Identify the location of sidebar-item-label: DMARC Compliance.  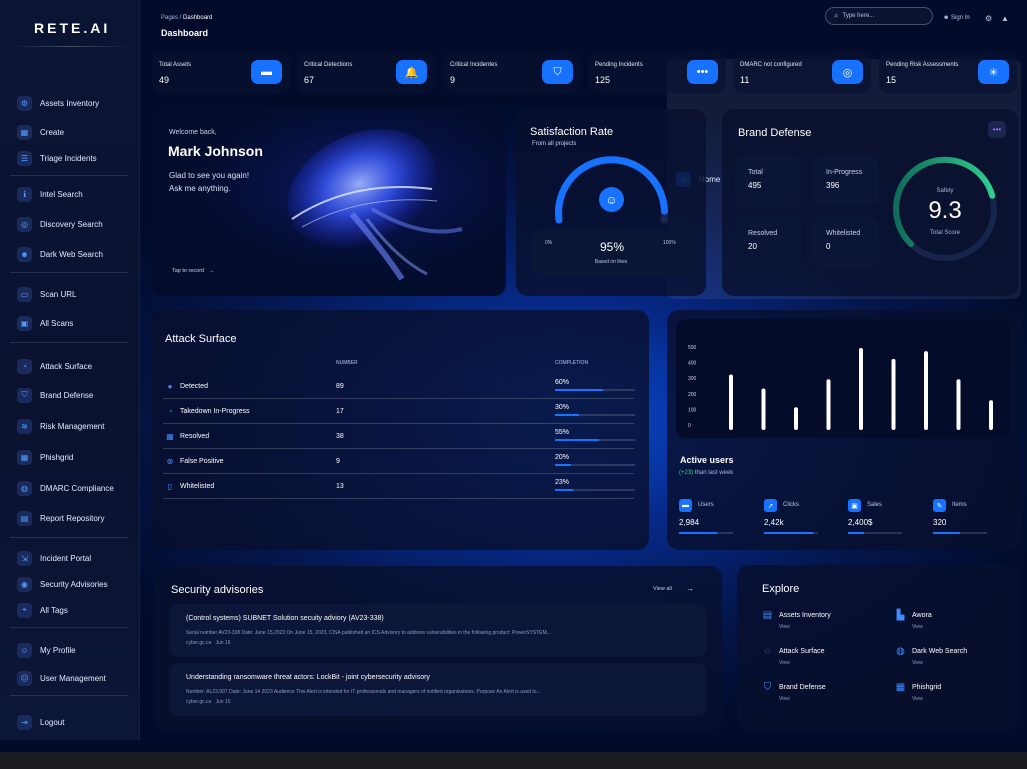
(77, 488).